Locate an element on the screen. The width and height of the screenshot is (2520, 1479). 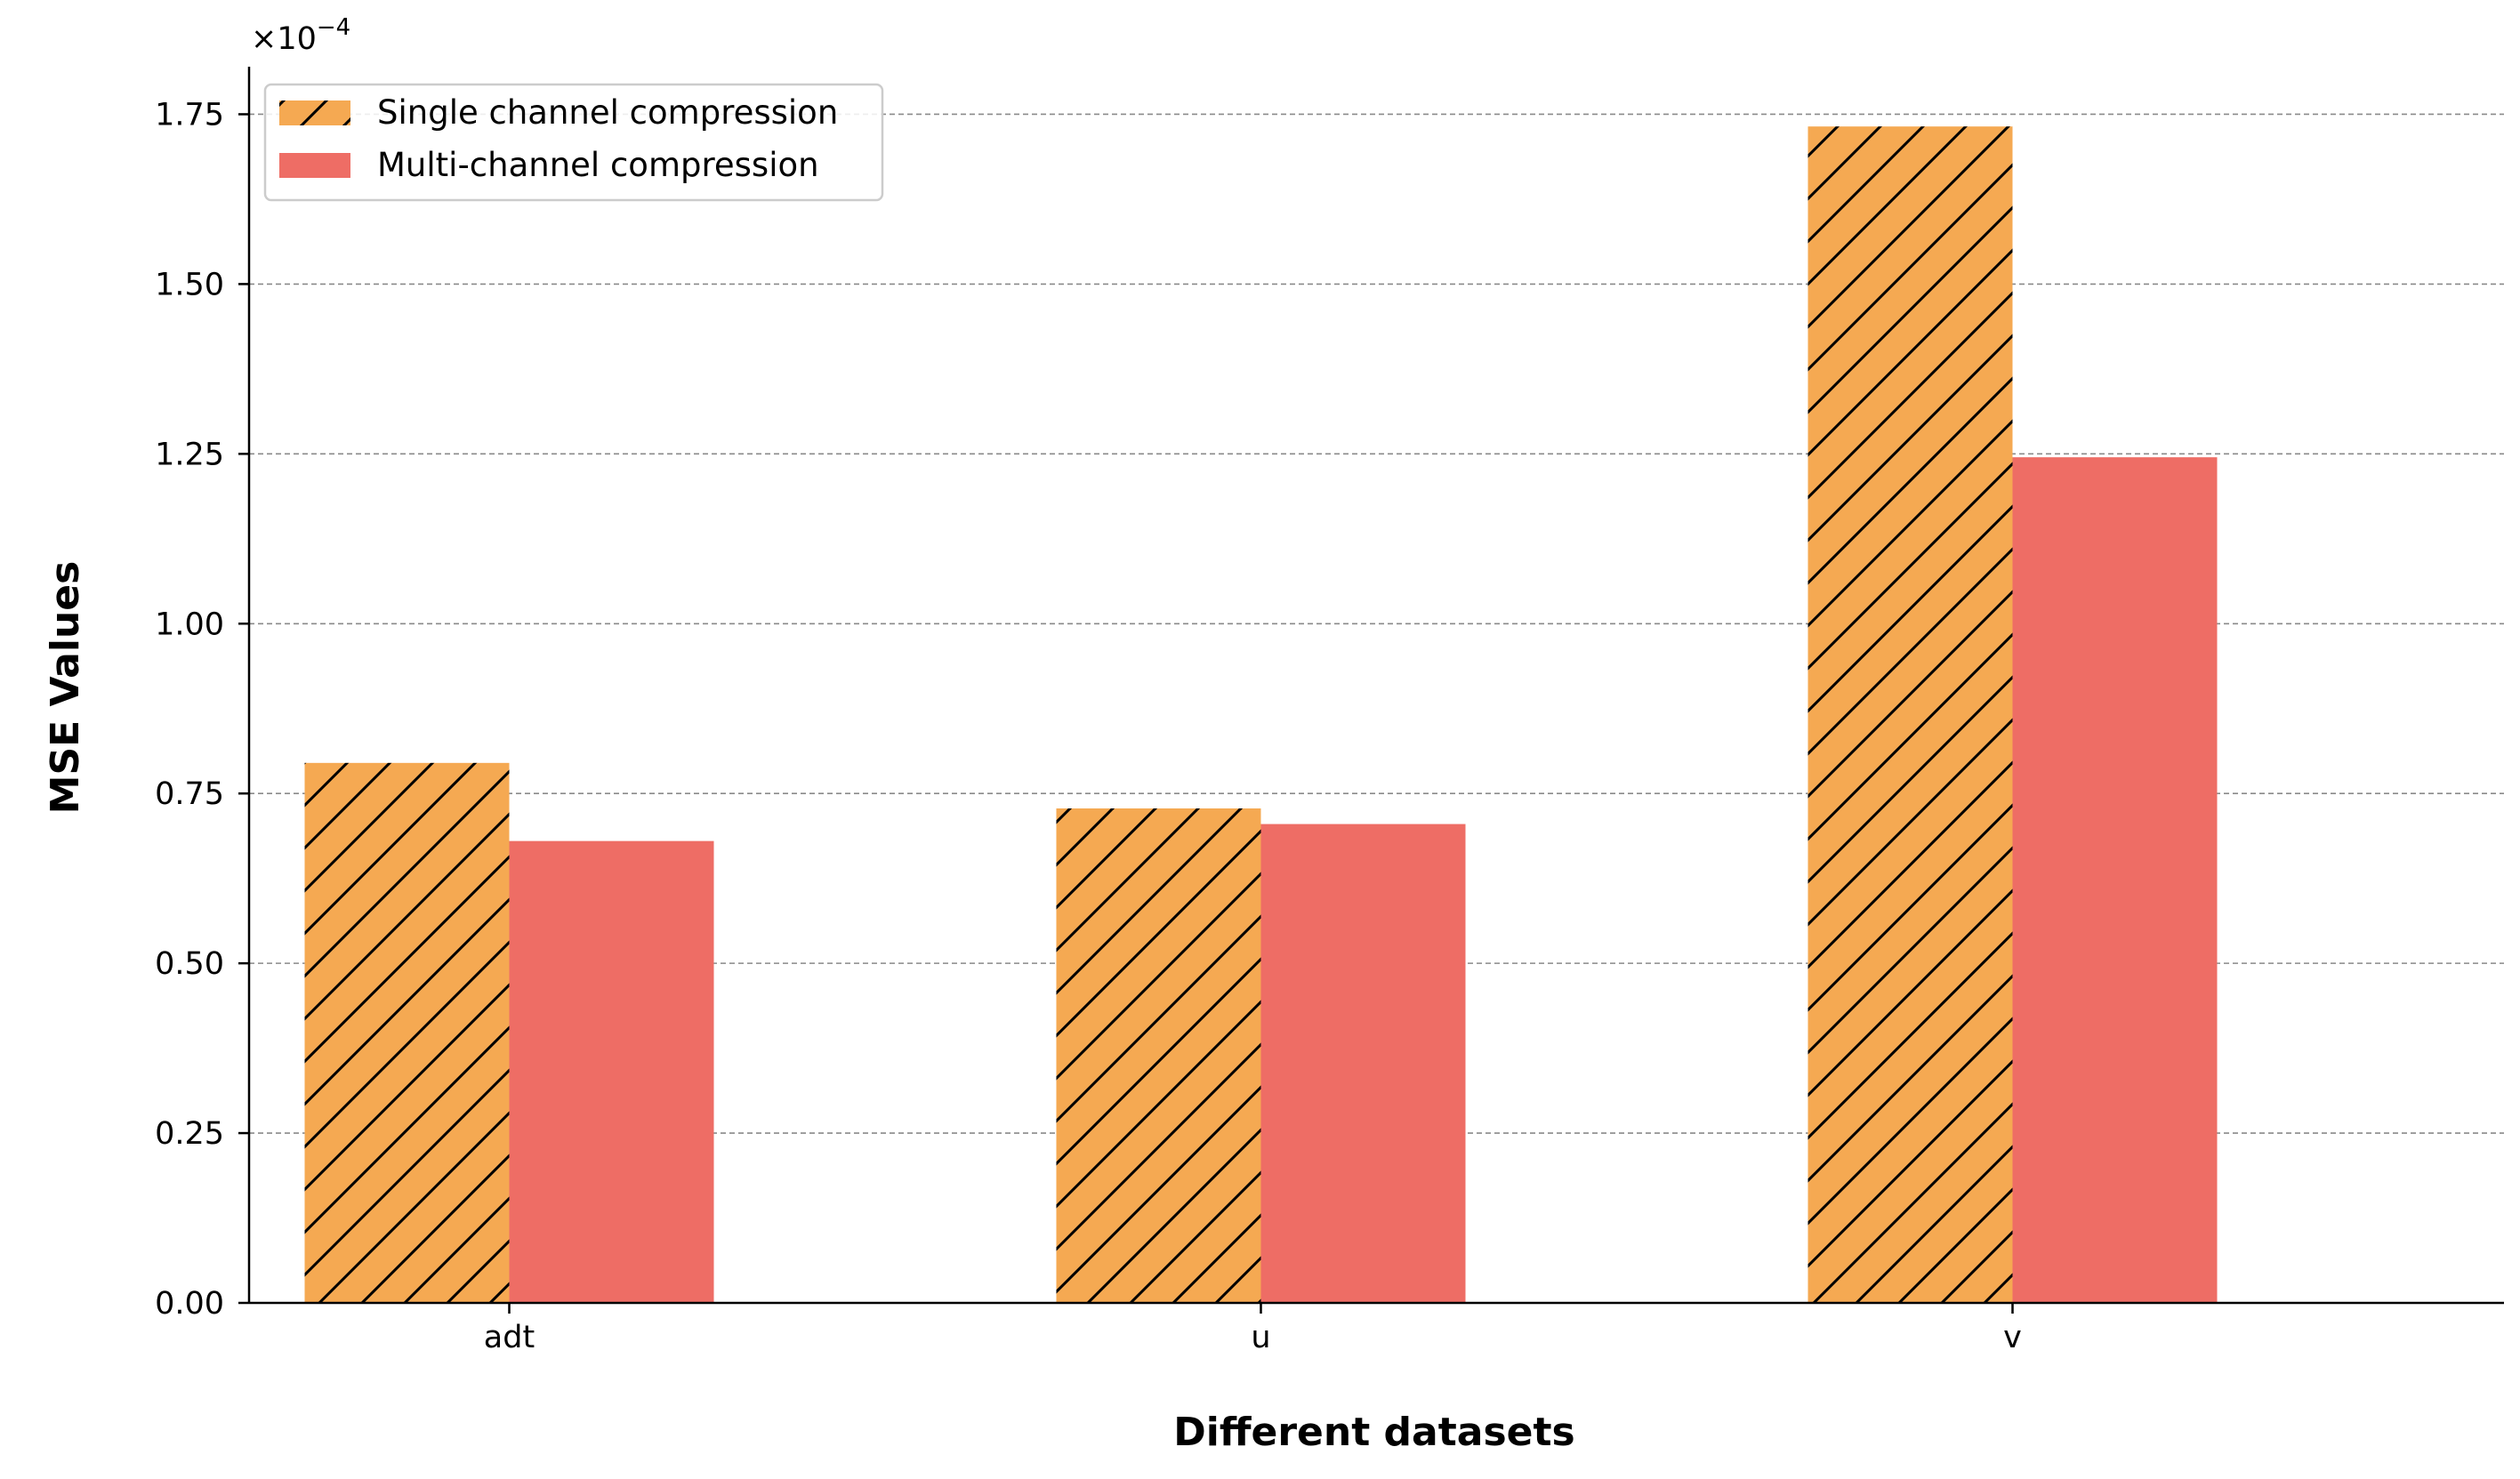
bar-hatch-single-channel-compression-v is located at coordinates (1910, 715).